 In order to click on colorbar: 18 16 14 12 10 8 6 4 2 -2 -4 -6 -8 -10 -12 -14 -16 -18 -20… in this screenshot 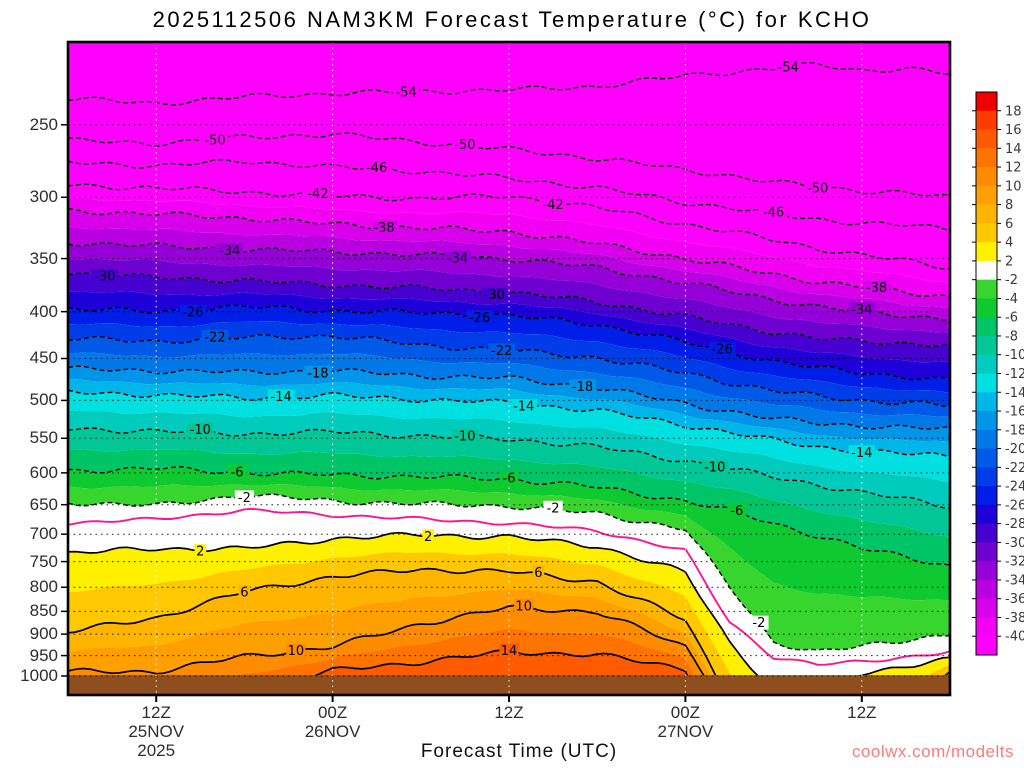, I will do `click(998, 373)`.